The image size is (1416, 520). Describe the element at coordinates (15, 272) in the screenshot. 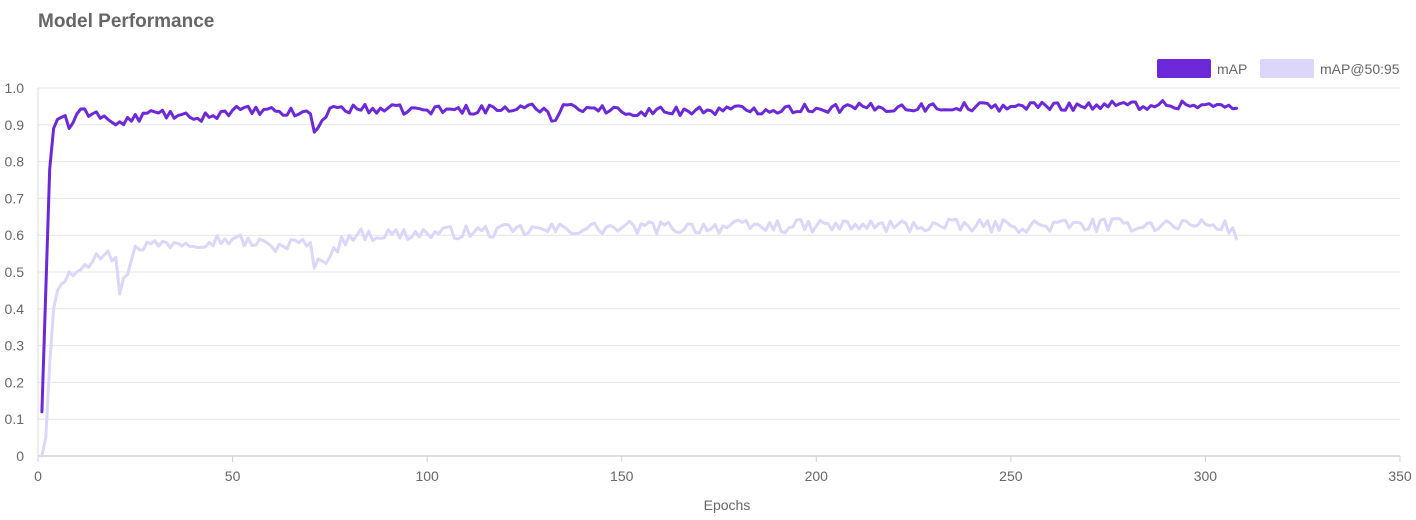

I see `y-tick-label: 0.5` at that location.